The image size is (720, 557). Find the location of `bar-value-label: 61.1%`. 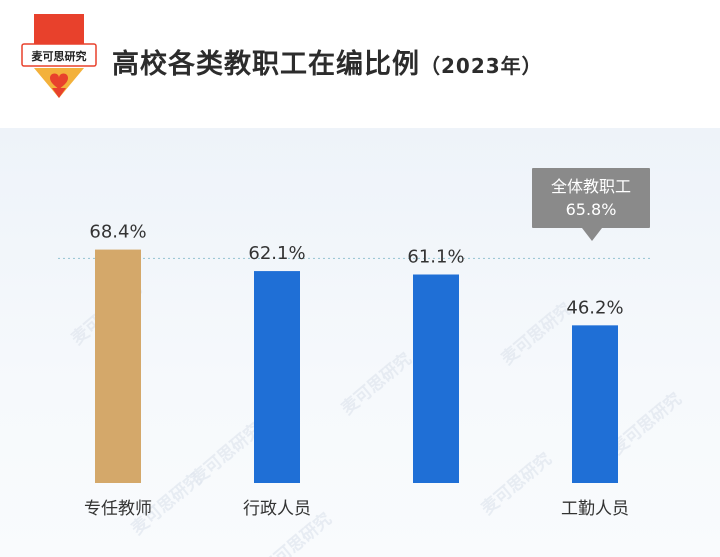

bar-value-label: 61.1% is located at coordinates (435, 256).